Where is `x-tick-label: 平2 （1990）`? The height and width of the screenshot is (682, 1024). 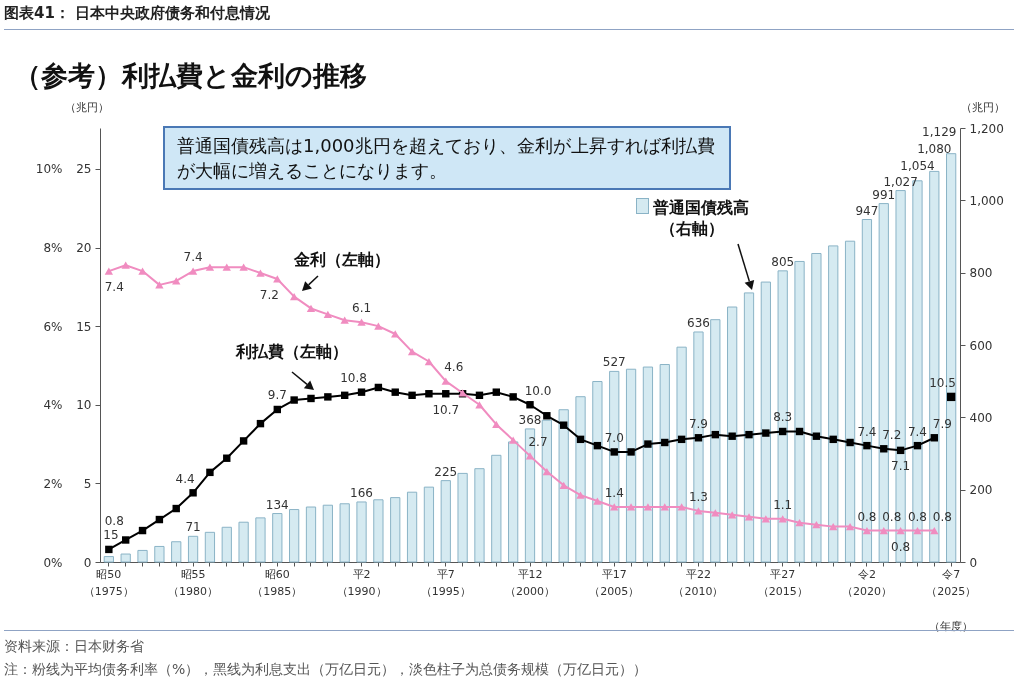 x-tick-label: 平2 （1990） is located at coordinates (361, 582).